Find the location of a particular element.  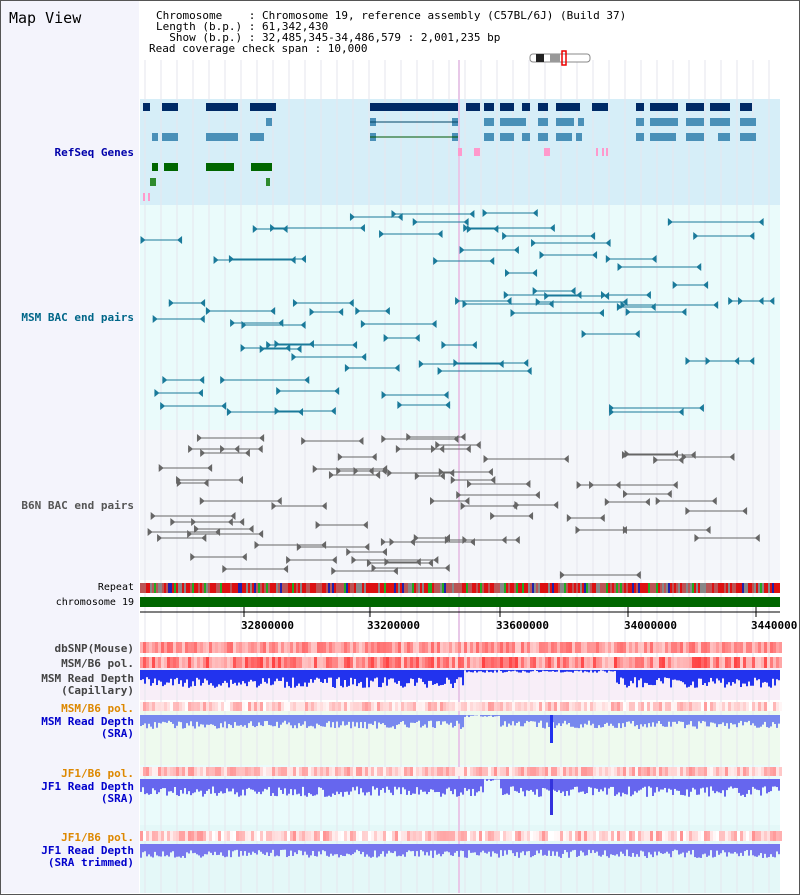

jf1-b6-pol-label: JF1/B6 pol. is located at coordinates (97, 773).